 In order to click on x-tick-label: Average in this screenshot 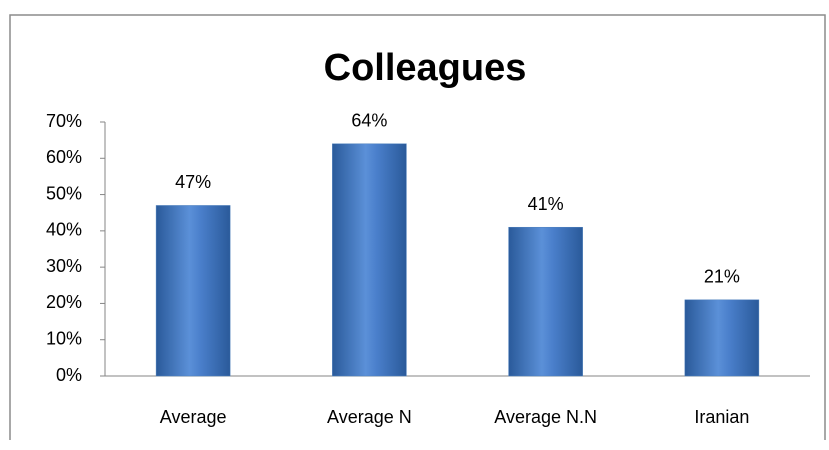, I will do `click(193, 417)`.